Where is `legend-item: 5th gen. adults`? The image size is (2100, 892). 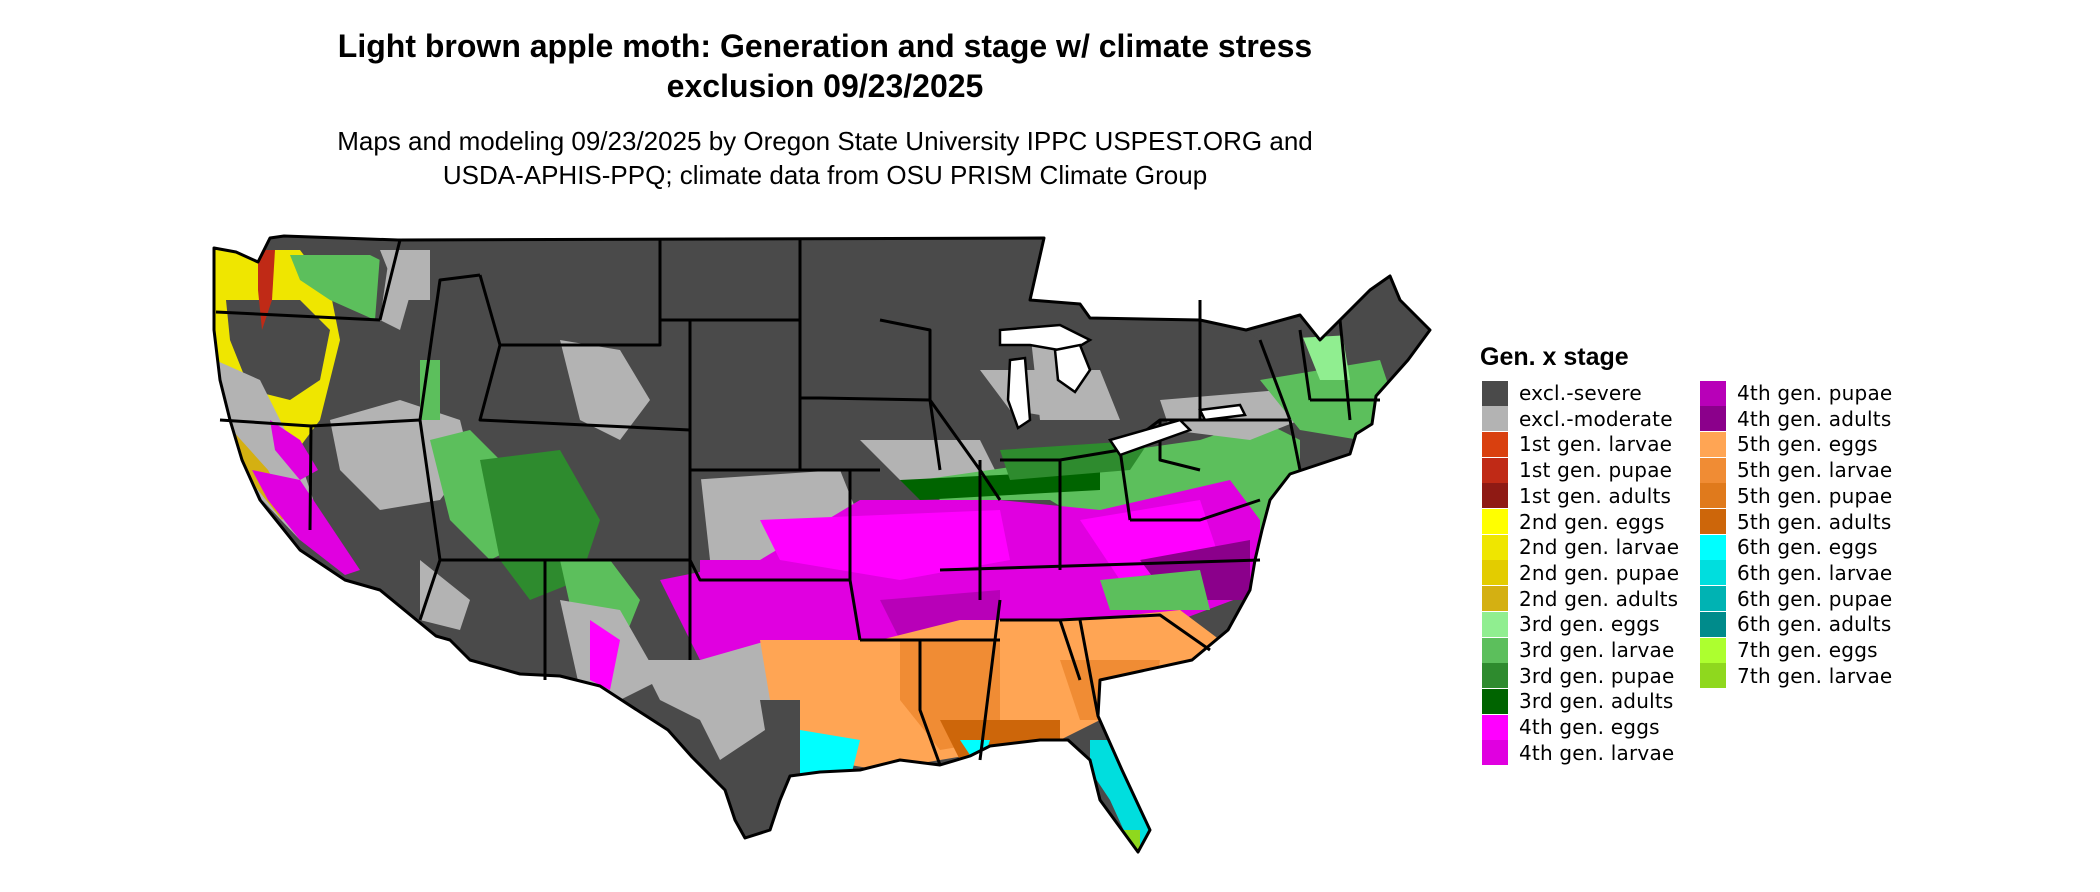
legend-item: 5th gen. adults is located at coordinates (1795, 522).